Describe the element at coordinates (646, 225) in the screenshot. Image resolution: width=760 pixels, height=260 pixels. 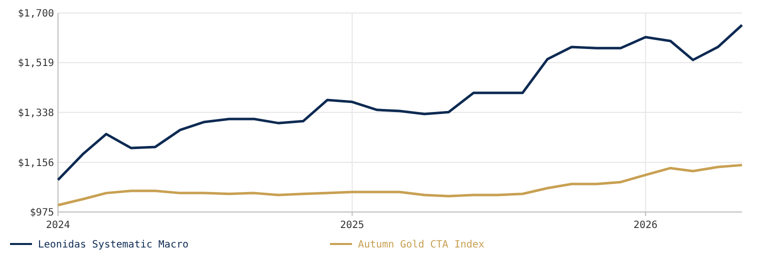
I see `x-tick-label: 2026` at that location.